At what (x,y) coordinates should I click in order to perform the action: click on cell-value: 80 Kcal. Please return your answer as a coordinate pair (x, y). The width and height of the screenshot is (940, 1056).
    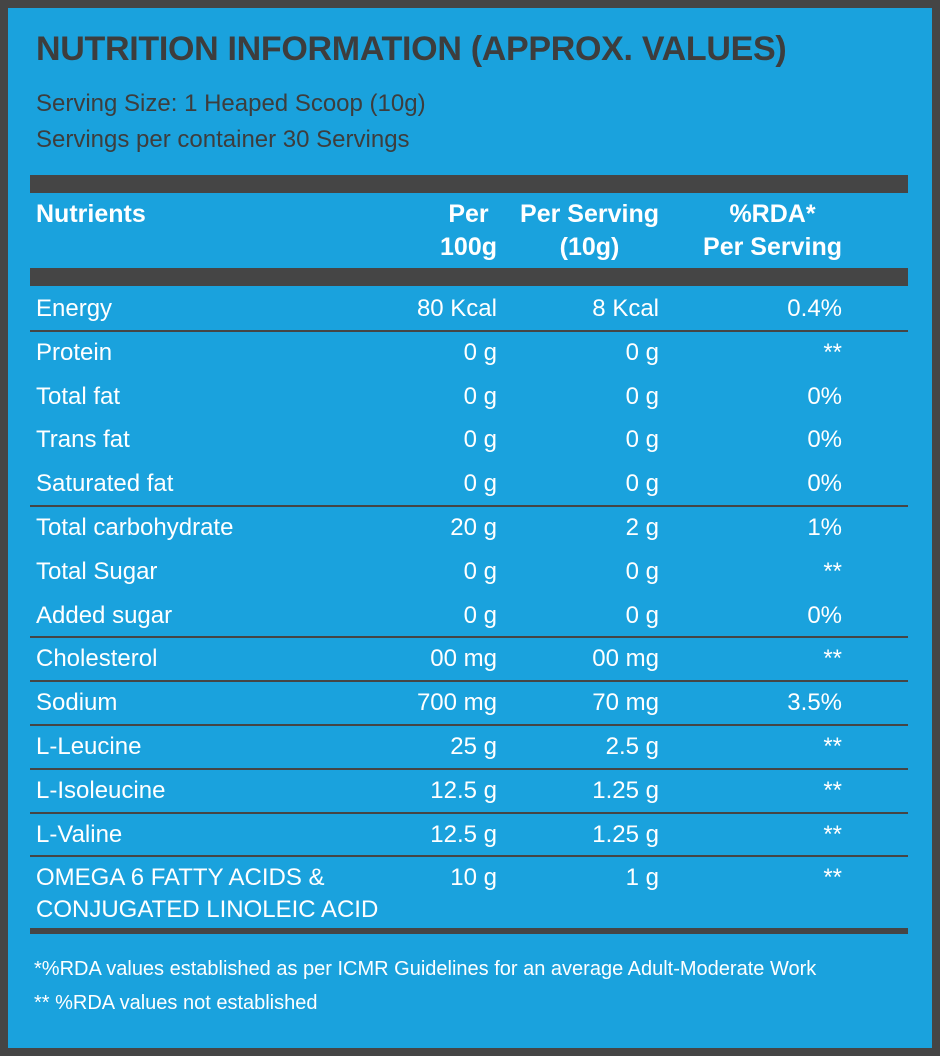
    Looking at the image, I should click on (456, 308).